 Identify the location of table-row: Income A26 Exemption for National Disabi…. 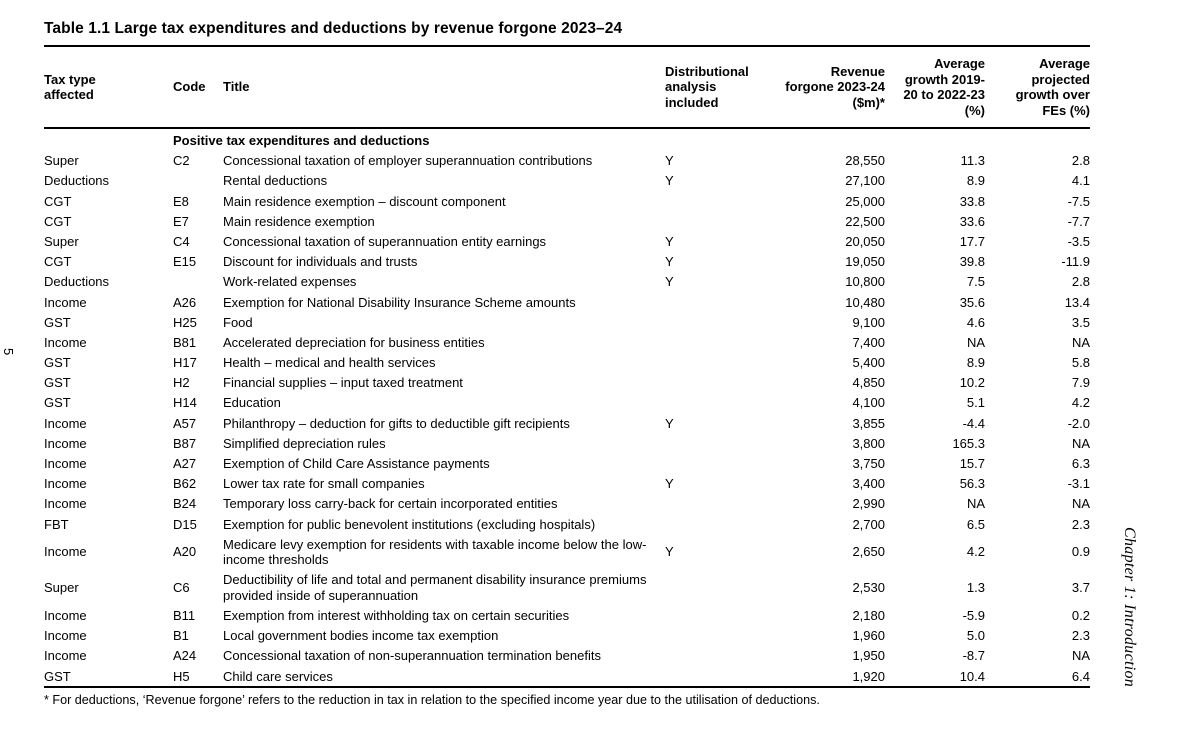
(567, 302).